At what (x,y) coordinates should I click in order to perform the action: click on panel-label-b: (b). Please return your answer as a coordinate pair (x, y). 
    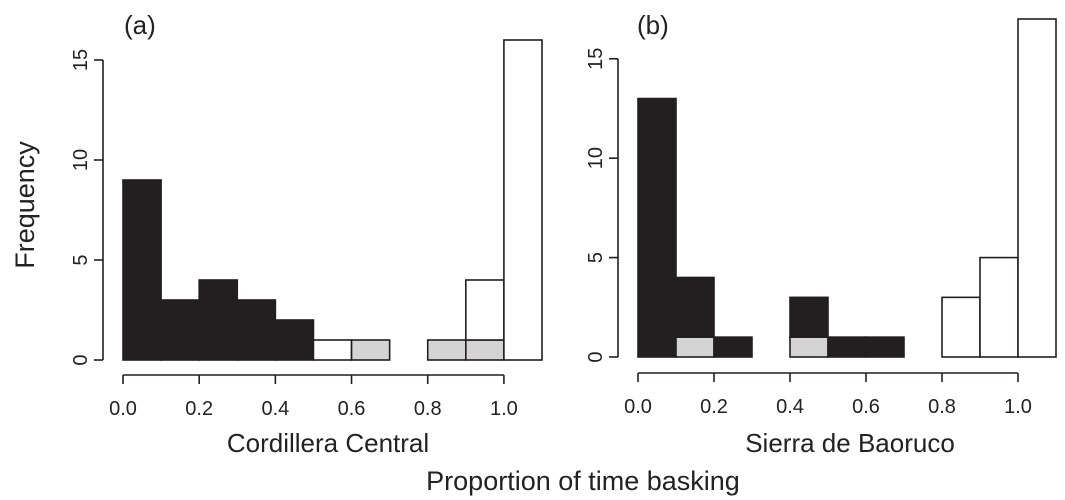
    Looking at the image, I should click on (653, 25).